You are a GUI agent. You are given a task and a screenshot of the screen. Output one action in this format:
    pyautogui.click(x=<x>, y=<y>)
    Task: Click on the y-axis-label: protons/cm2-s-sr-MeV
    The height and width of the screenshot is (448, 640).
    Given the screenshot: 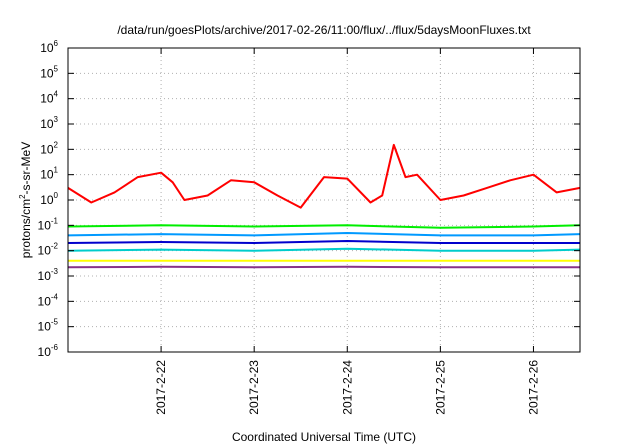 What is the action you would take?
    pyautogui.click(x=25, y=200)
    